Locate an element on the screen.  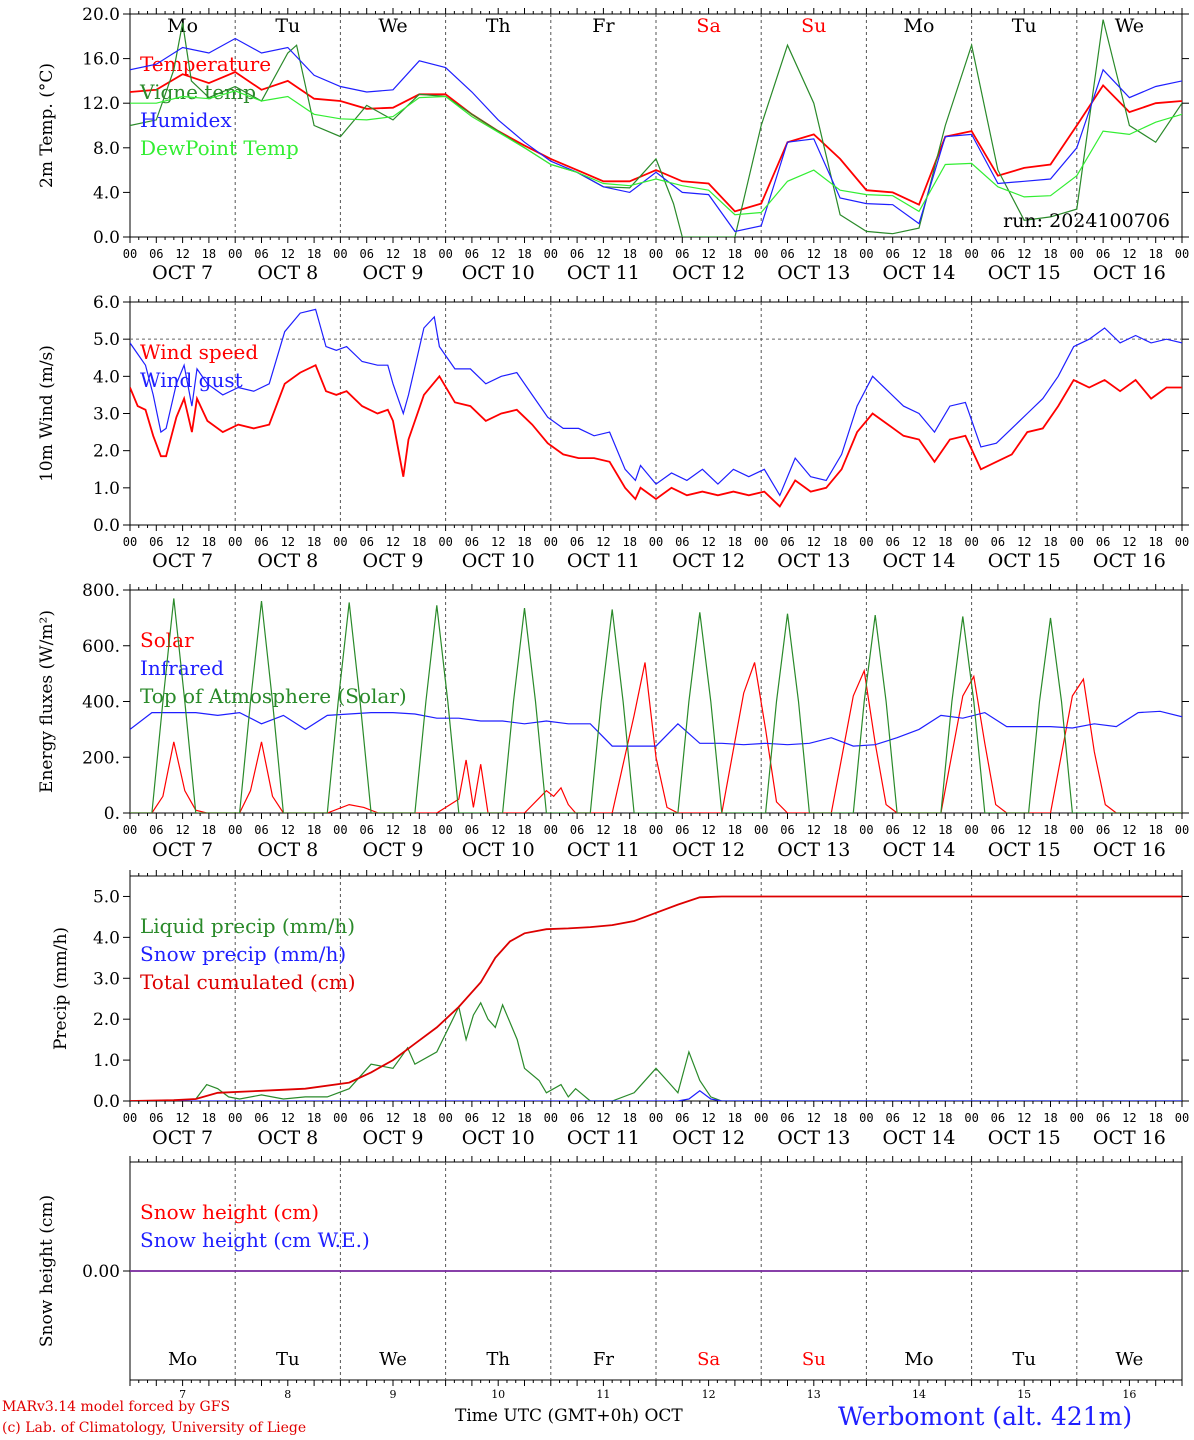
wind-date-label: OCT 11 is located at coordinates (603, 561).